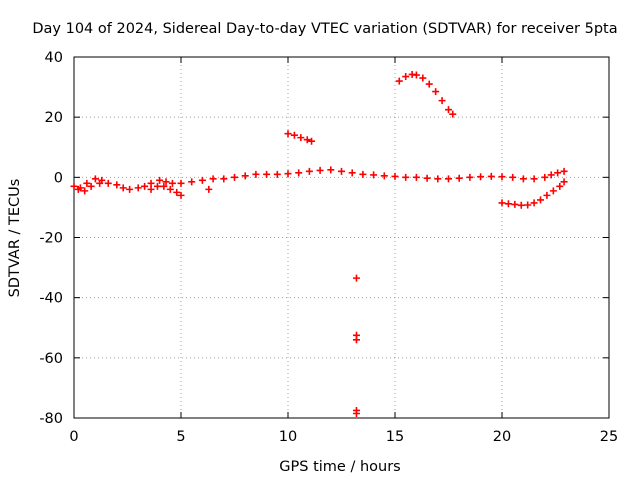 This screenshot has height=480, width=640. I want to click on x-tick-label: 5, so click(180, 437).